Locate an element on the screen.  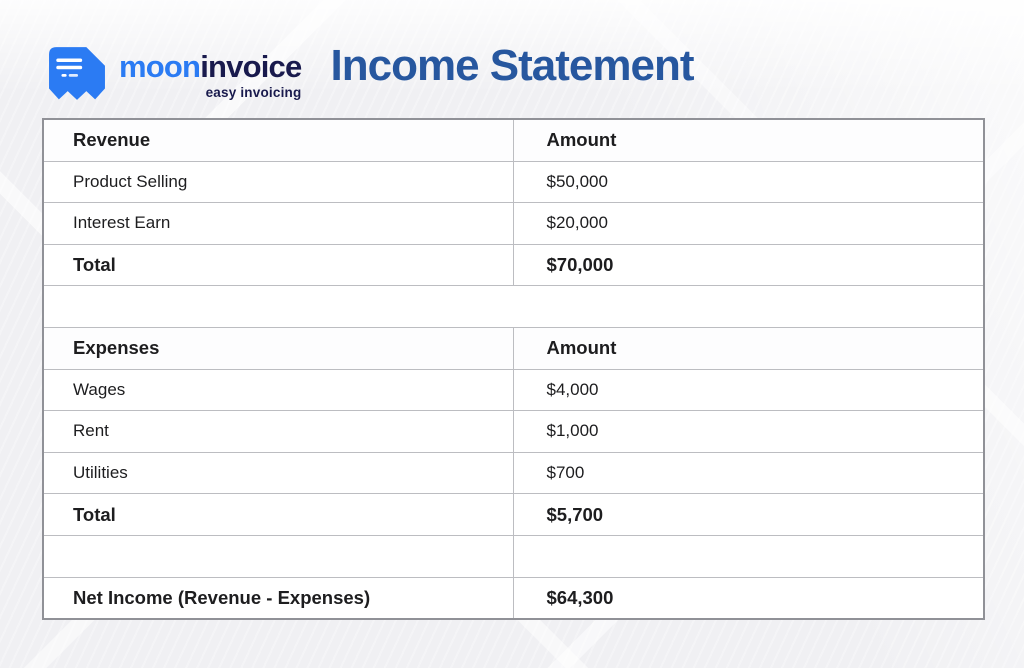
expenses-header-amount: Amount is located at coordinates (748, 348).